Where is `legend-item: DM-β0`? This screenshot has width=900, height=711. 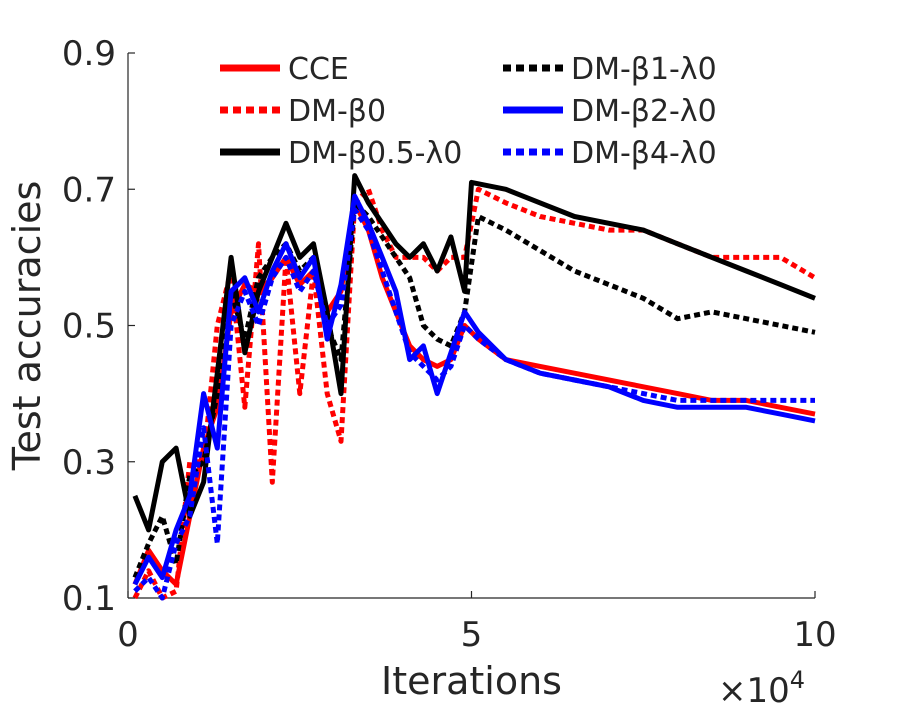 legend-item: DM-β0 is located at coordinates (303, 111).